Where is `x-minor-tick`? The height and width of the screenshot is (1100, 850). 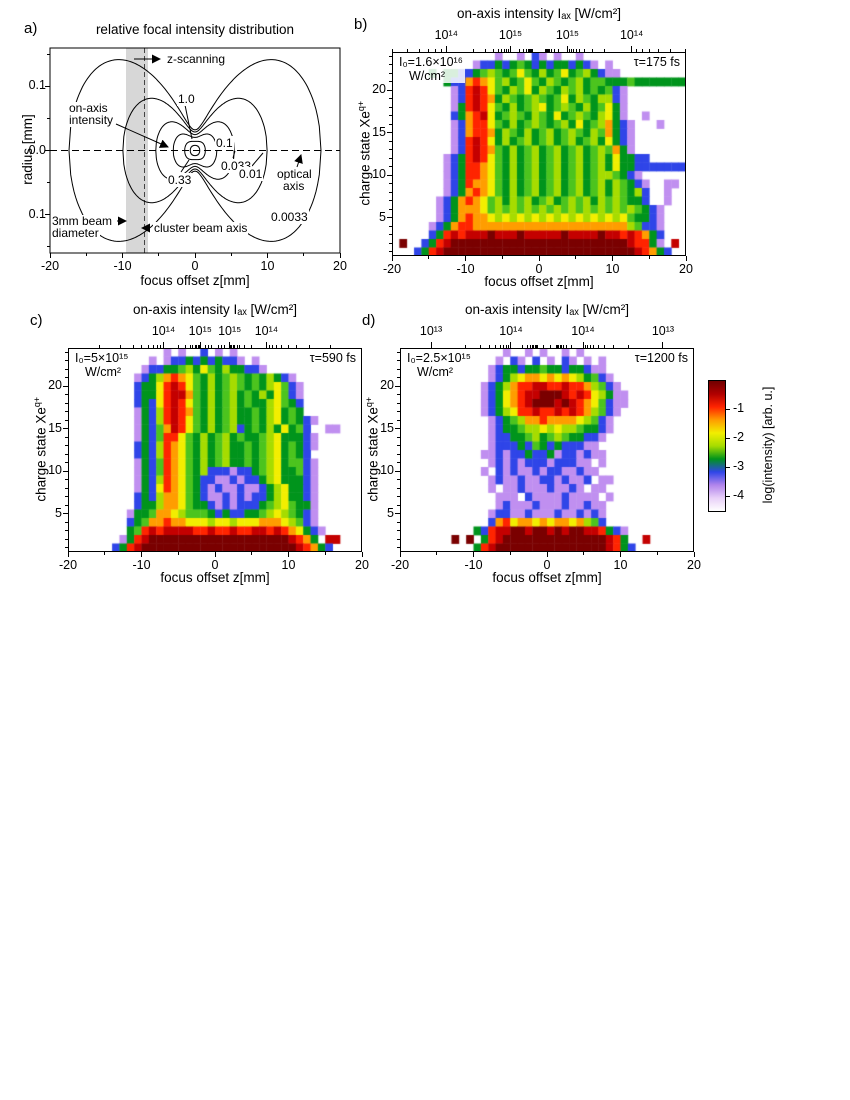
x-minor-tick is located at coordinates (325, 553).